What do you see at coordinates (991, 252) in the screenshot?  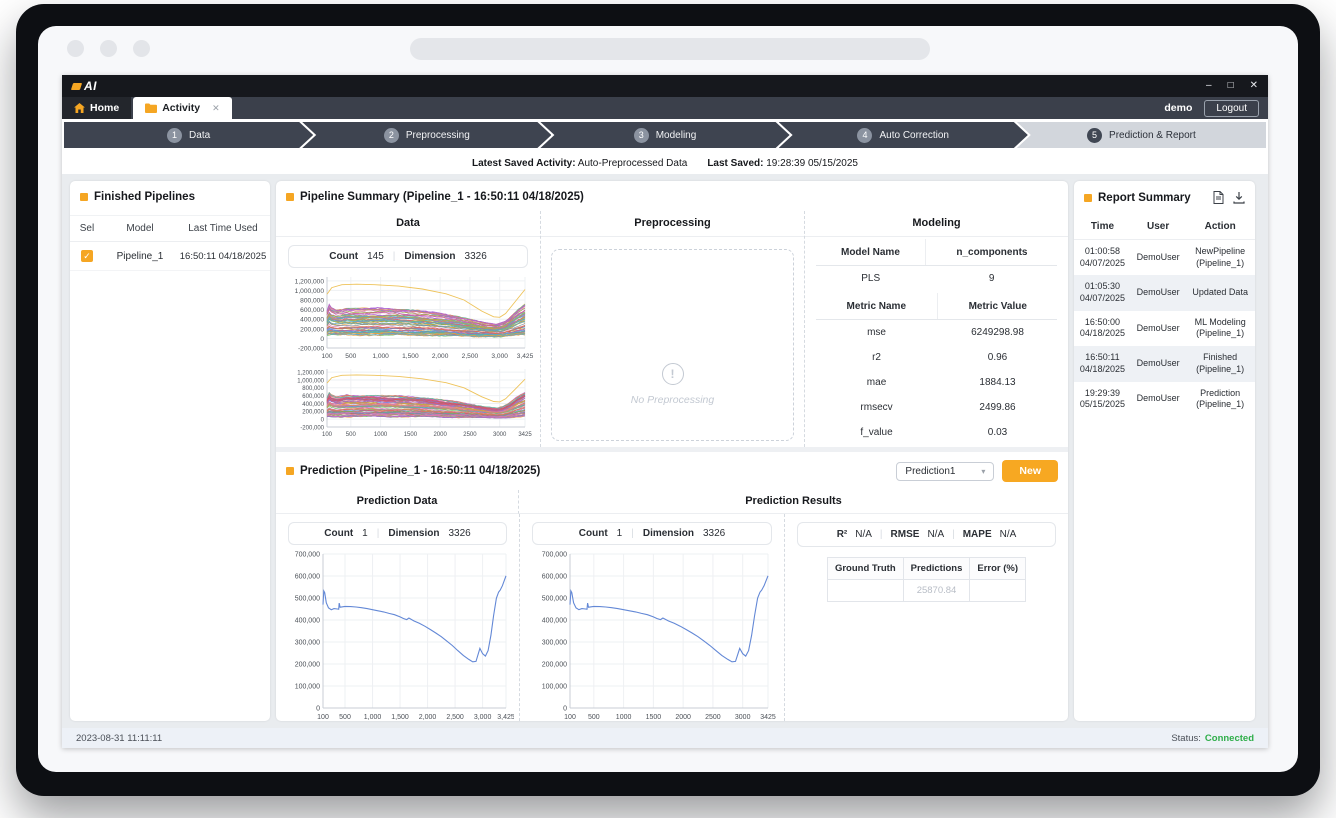 I see `n-components-header: n_components` at bounding box center [991, 252].